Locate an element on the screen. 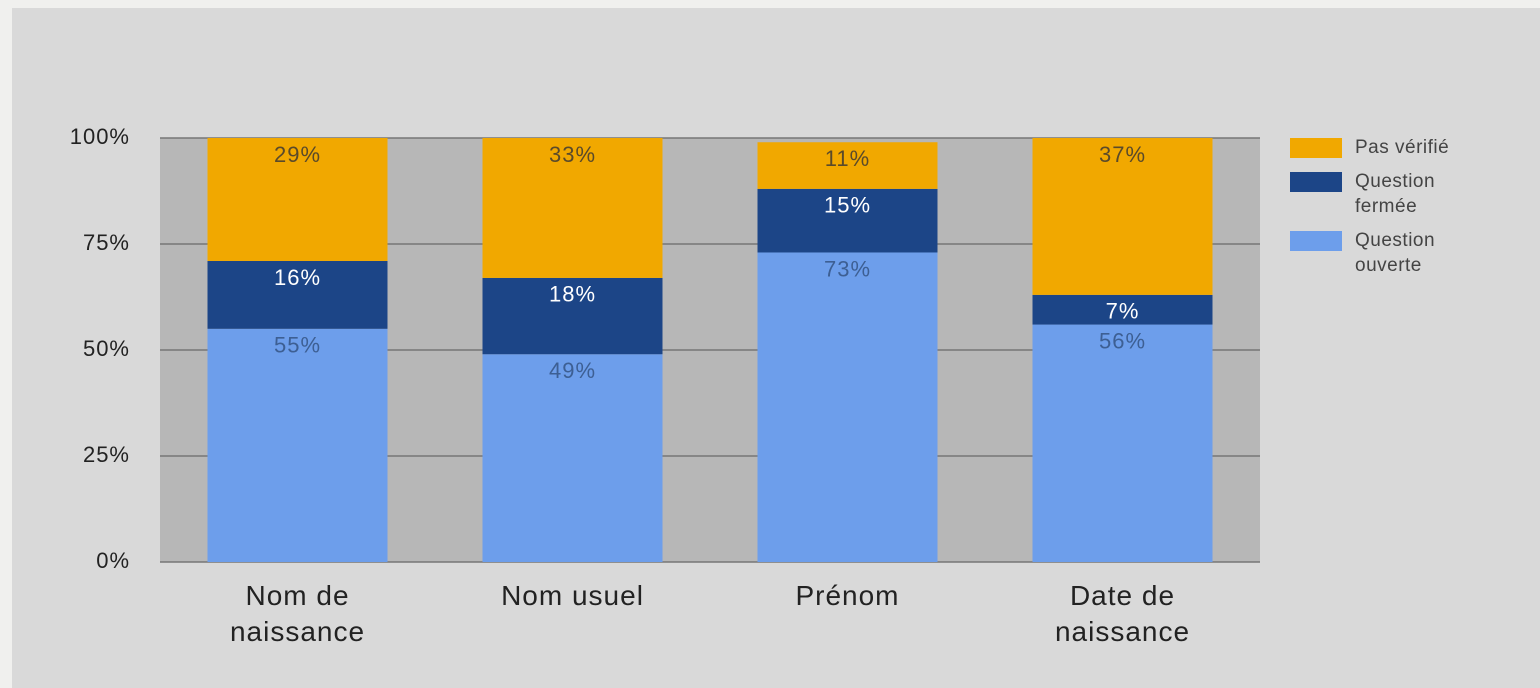 This screenshot has height=688, width=1540. data-label: 11% is located at coordinates (847, 158).